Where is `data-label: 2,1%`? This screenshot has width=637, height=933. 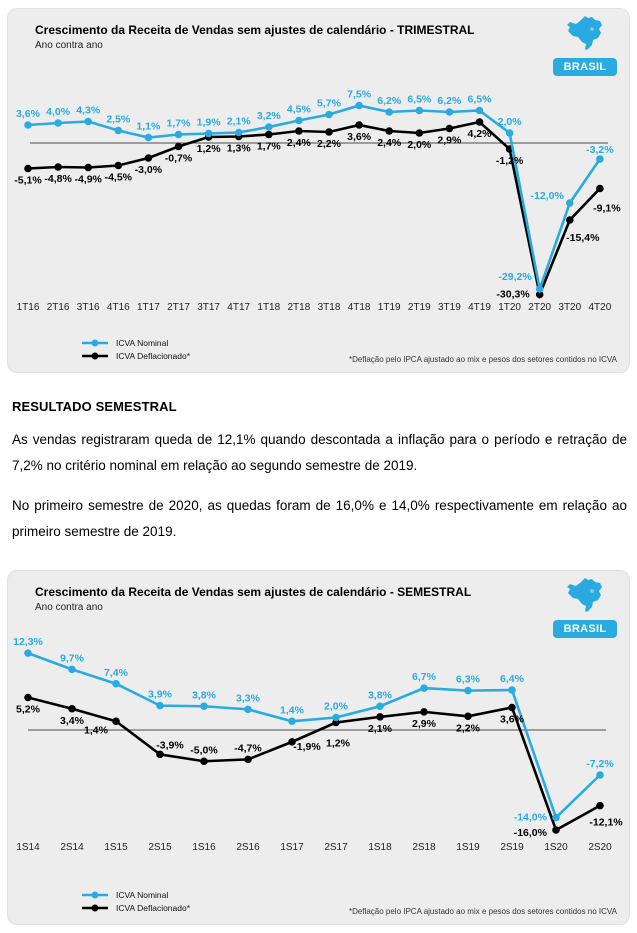 data-label: 2,1% is located at coordinates (239, 122).